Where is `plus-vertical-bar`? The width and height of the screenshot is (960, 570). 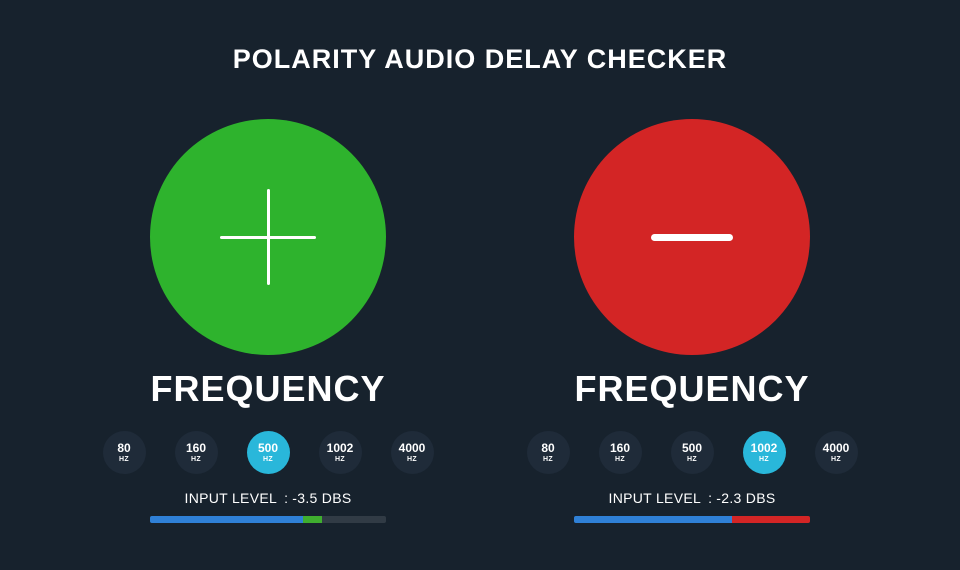 plus-vertical-bar is located at coordinates (268, 237).